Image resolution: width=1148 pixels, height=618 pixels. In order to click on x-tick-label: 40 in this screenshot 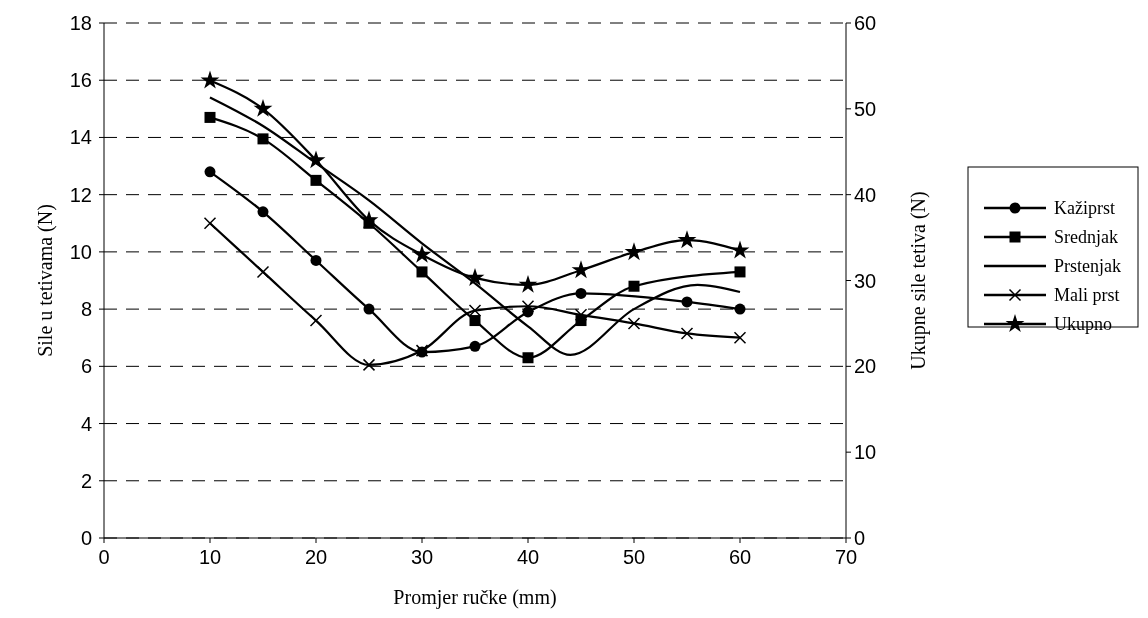, I will do `click(528, 557)`.